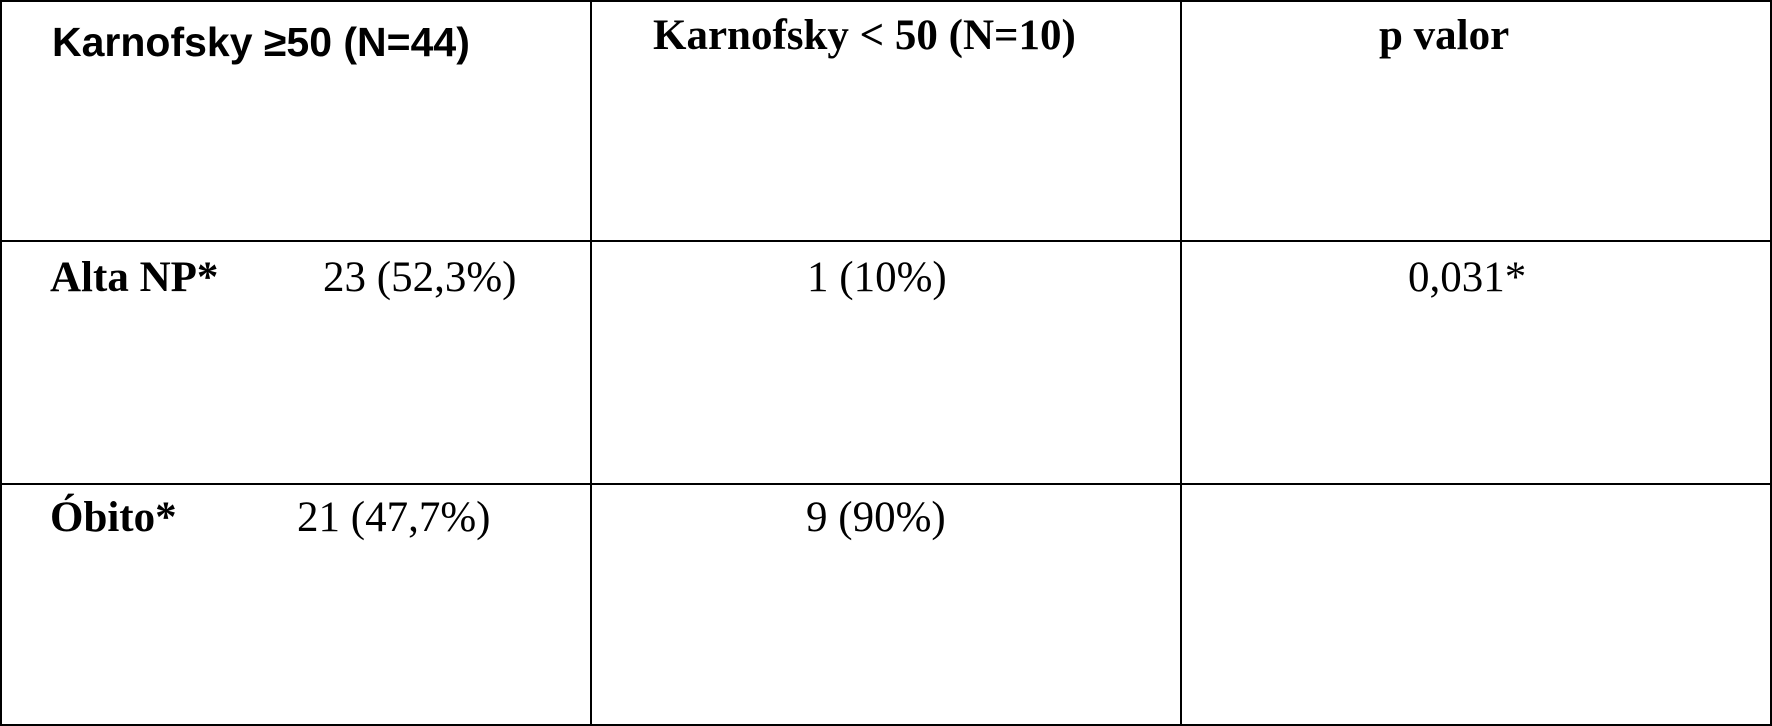  Describe the element at coordinates (1771, 363) in the screenshot. I see `table-border-right` at that location.